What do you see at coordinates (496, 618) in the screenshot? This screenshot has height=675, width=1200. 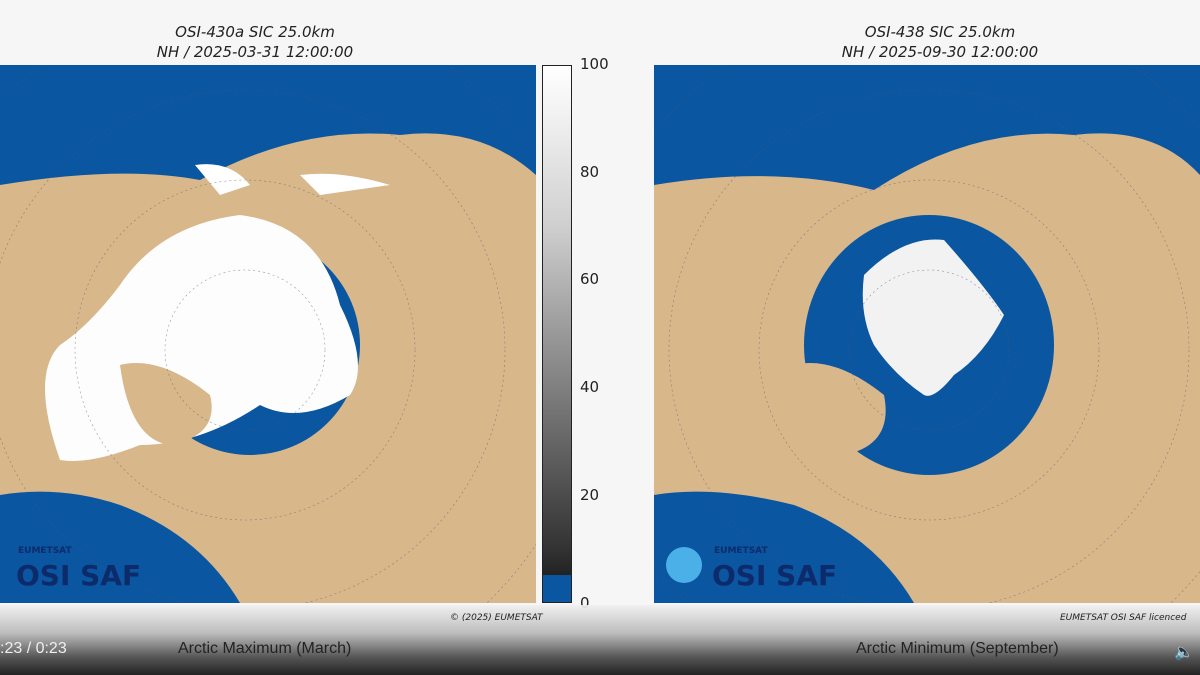 I see `left-credit: © (2025) EUMETSAT` at bounding box center [496, 618].